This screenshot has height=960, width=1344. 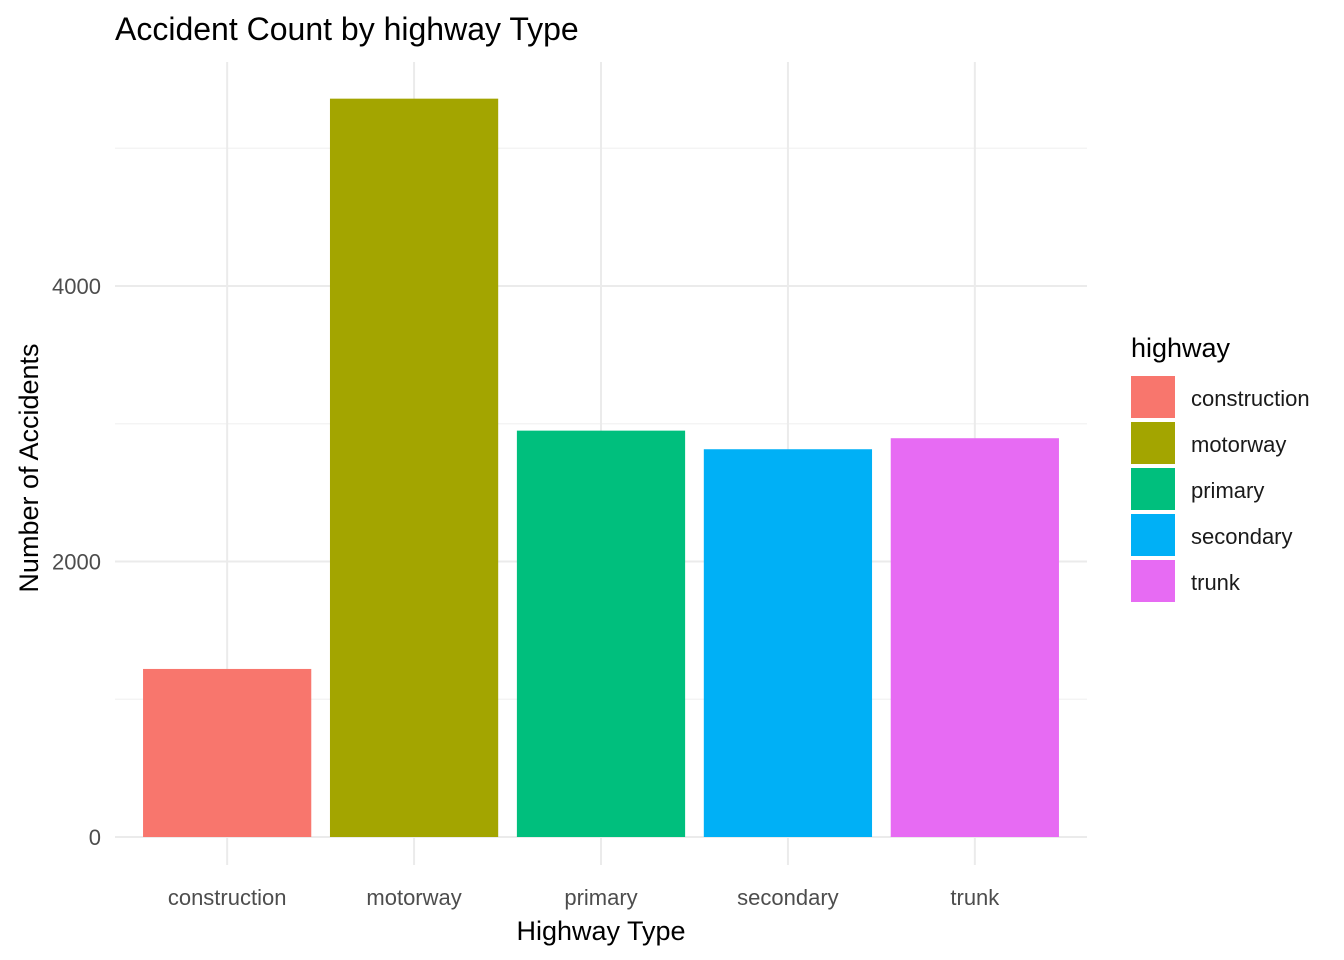 What do you see at coordinates (788, 643) in the screenshot?
I see `bar-secondary` at bounding box center [788, 643].